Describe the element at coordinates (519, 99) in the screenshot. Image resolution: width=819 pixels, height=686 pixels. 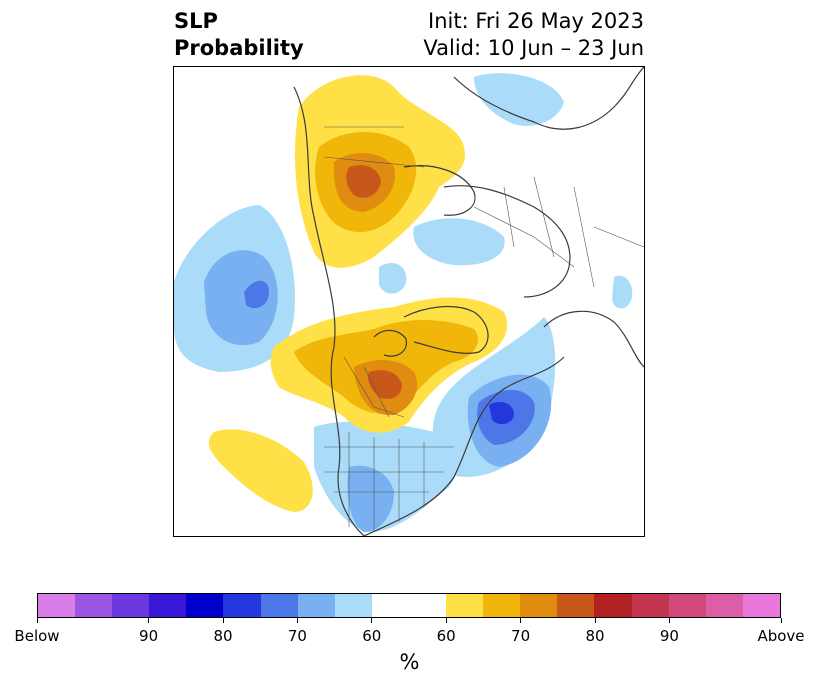
I see `below-region-arctic` at that location.